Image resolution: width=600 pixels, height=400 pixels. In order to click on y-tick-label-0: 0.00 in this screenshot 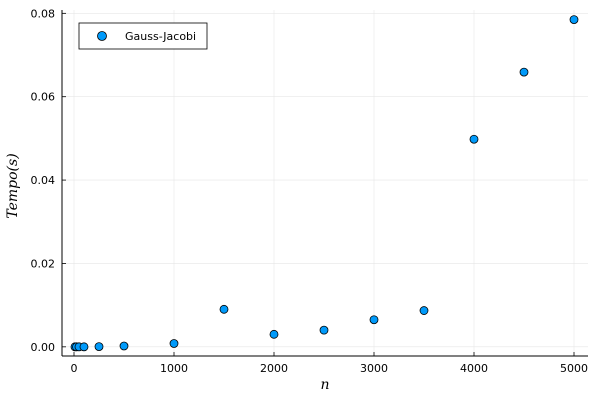, I will do `click(43, 347)`.